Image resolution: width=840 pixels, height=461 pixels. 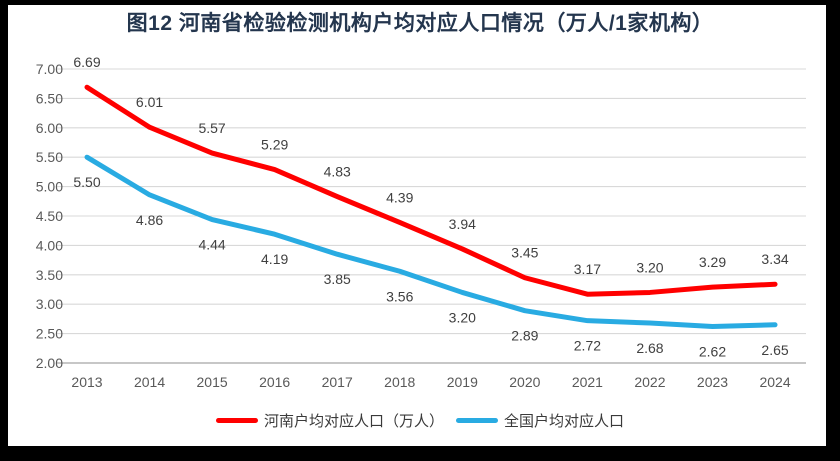 I want to click on data-label-series-0: 6.01, so click(x=149, y=102).